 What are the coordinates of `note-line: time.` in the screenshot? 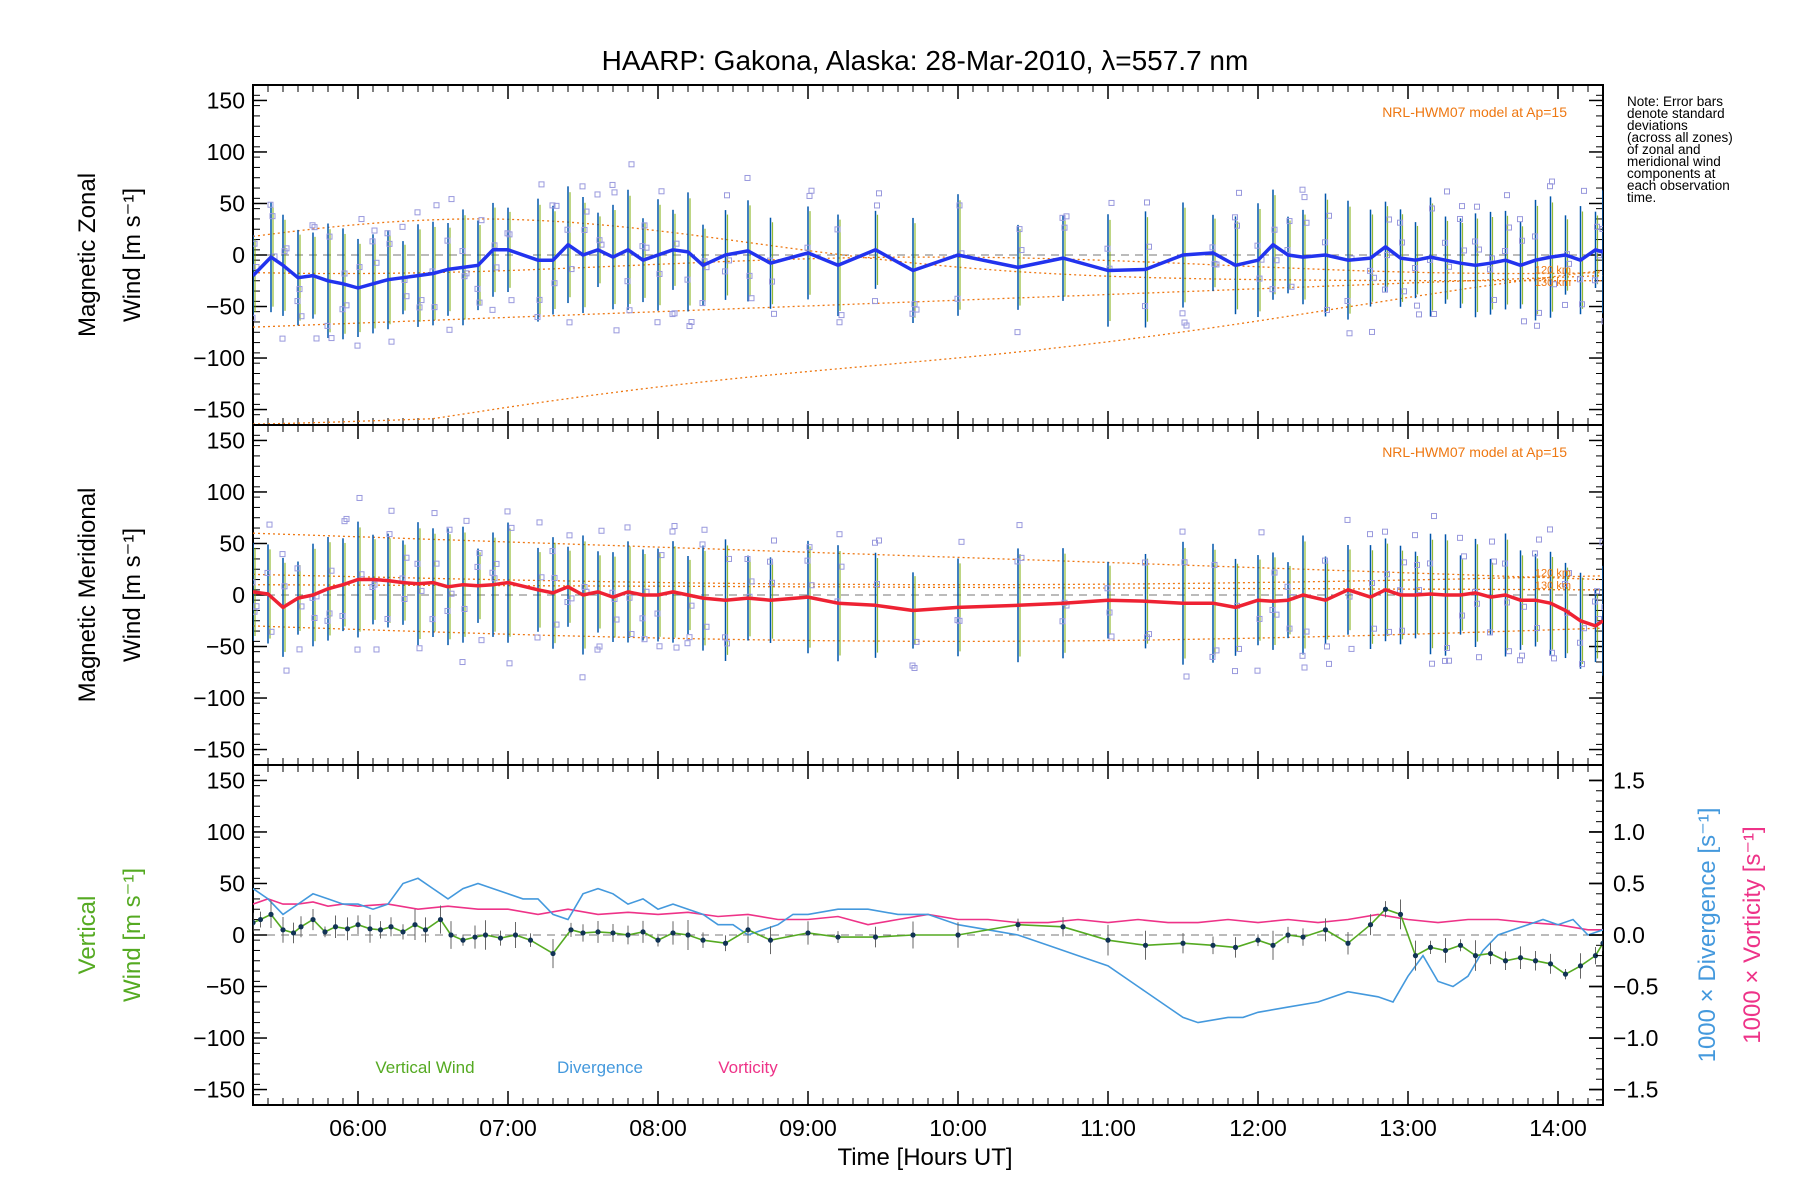 It's located at (1642, 197).